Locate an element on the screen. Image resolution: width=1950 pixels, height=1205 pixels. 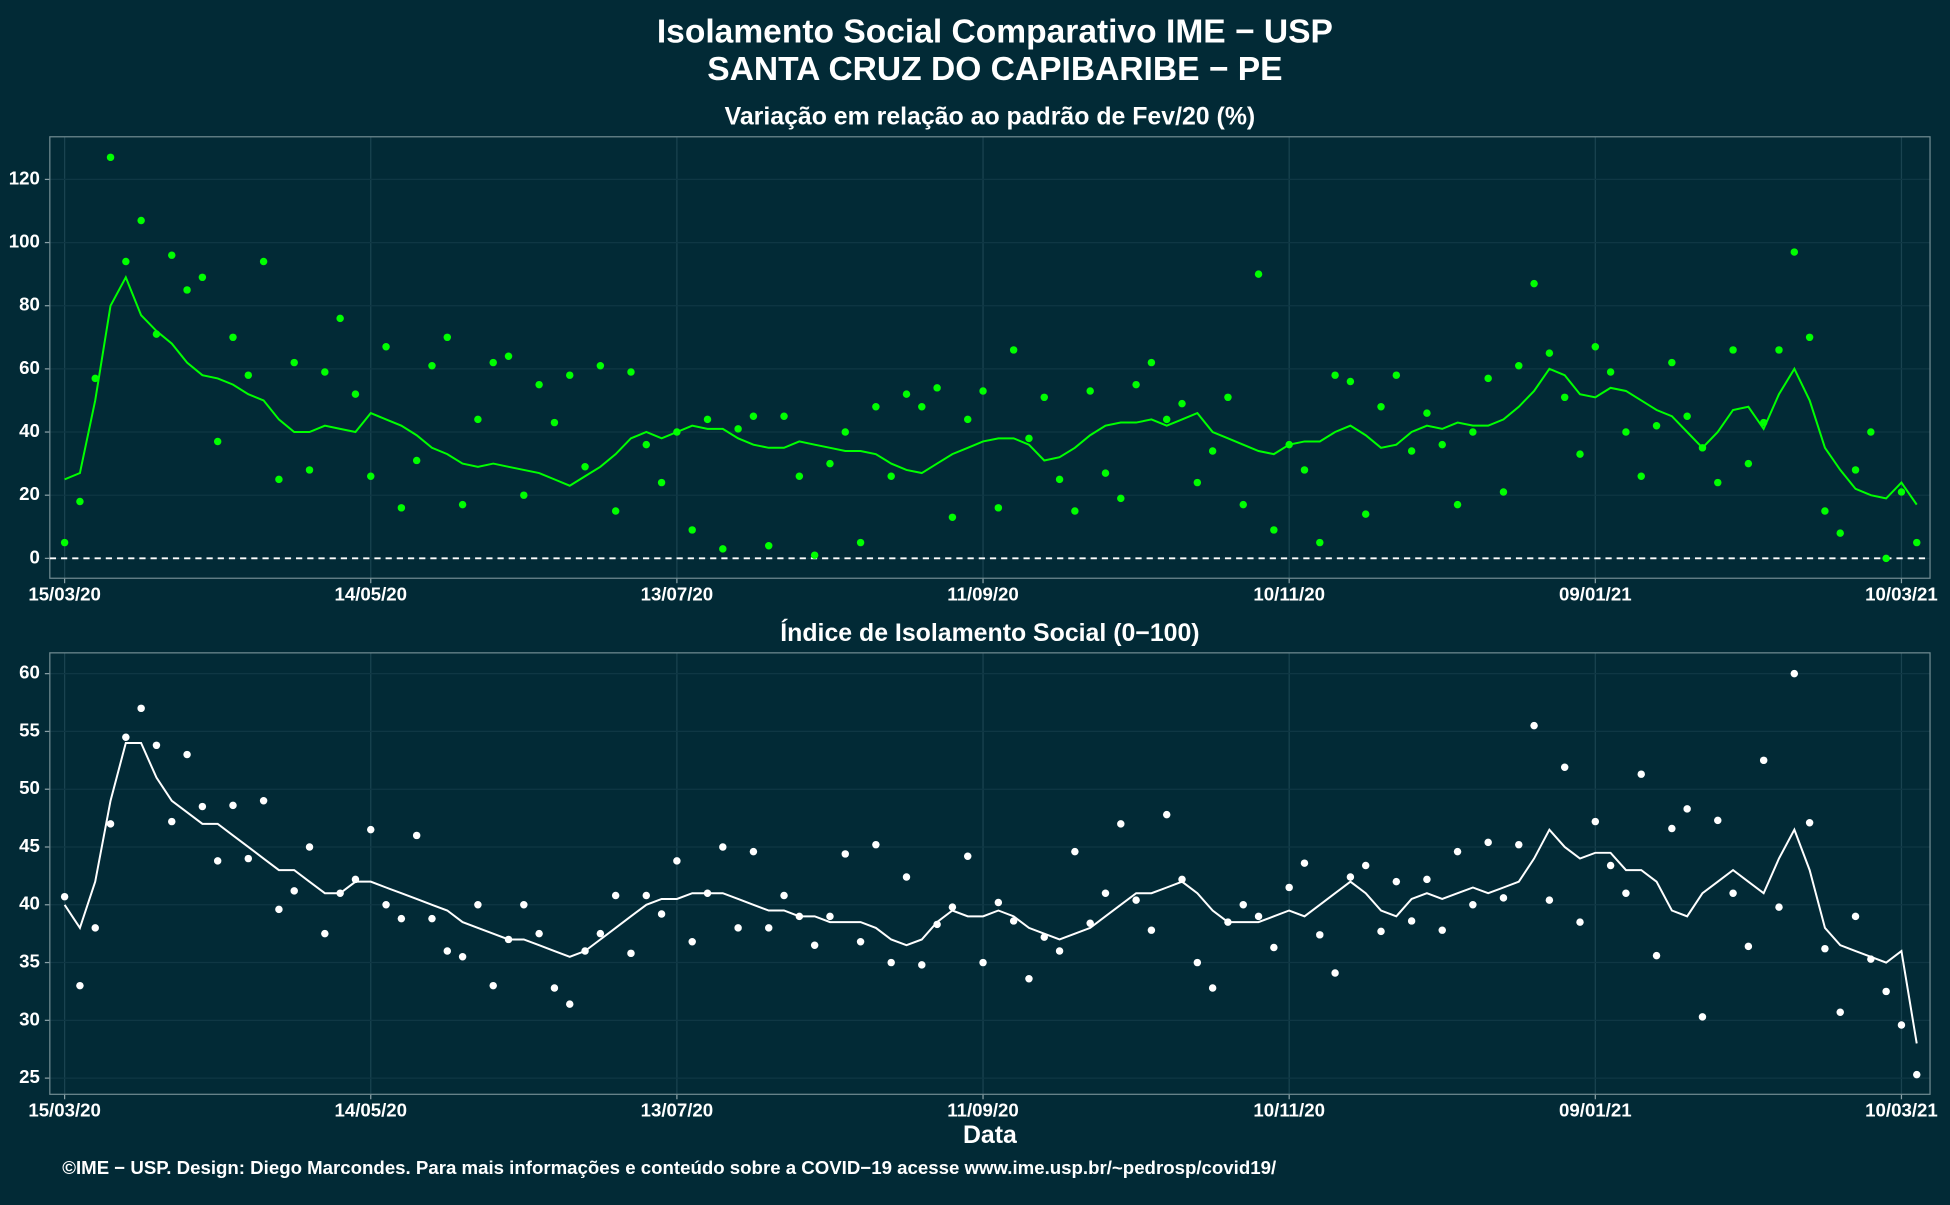
x-tick-label: 10/11/20 is located at coordinates (1289, 1110).